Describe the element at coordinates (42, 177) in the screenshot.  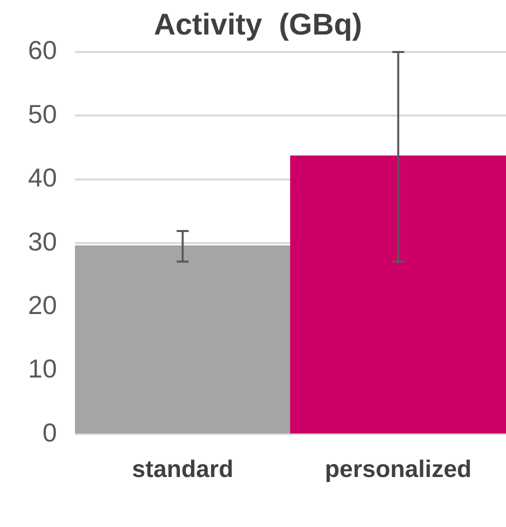
I see `y-tick-label: 40` at that location.